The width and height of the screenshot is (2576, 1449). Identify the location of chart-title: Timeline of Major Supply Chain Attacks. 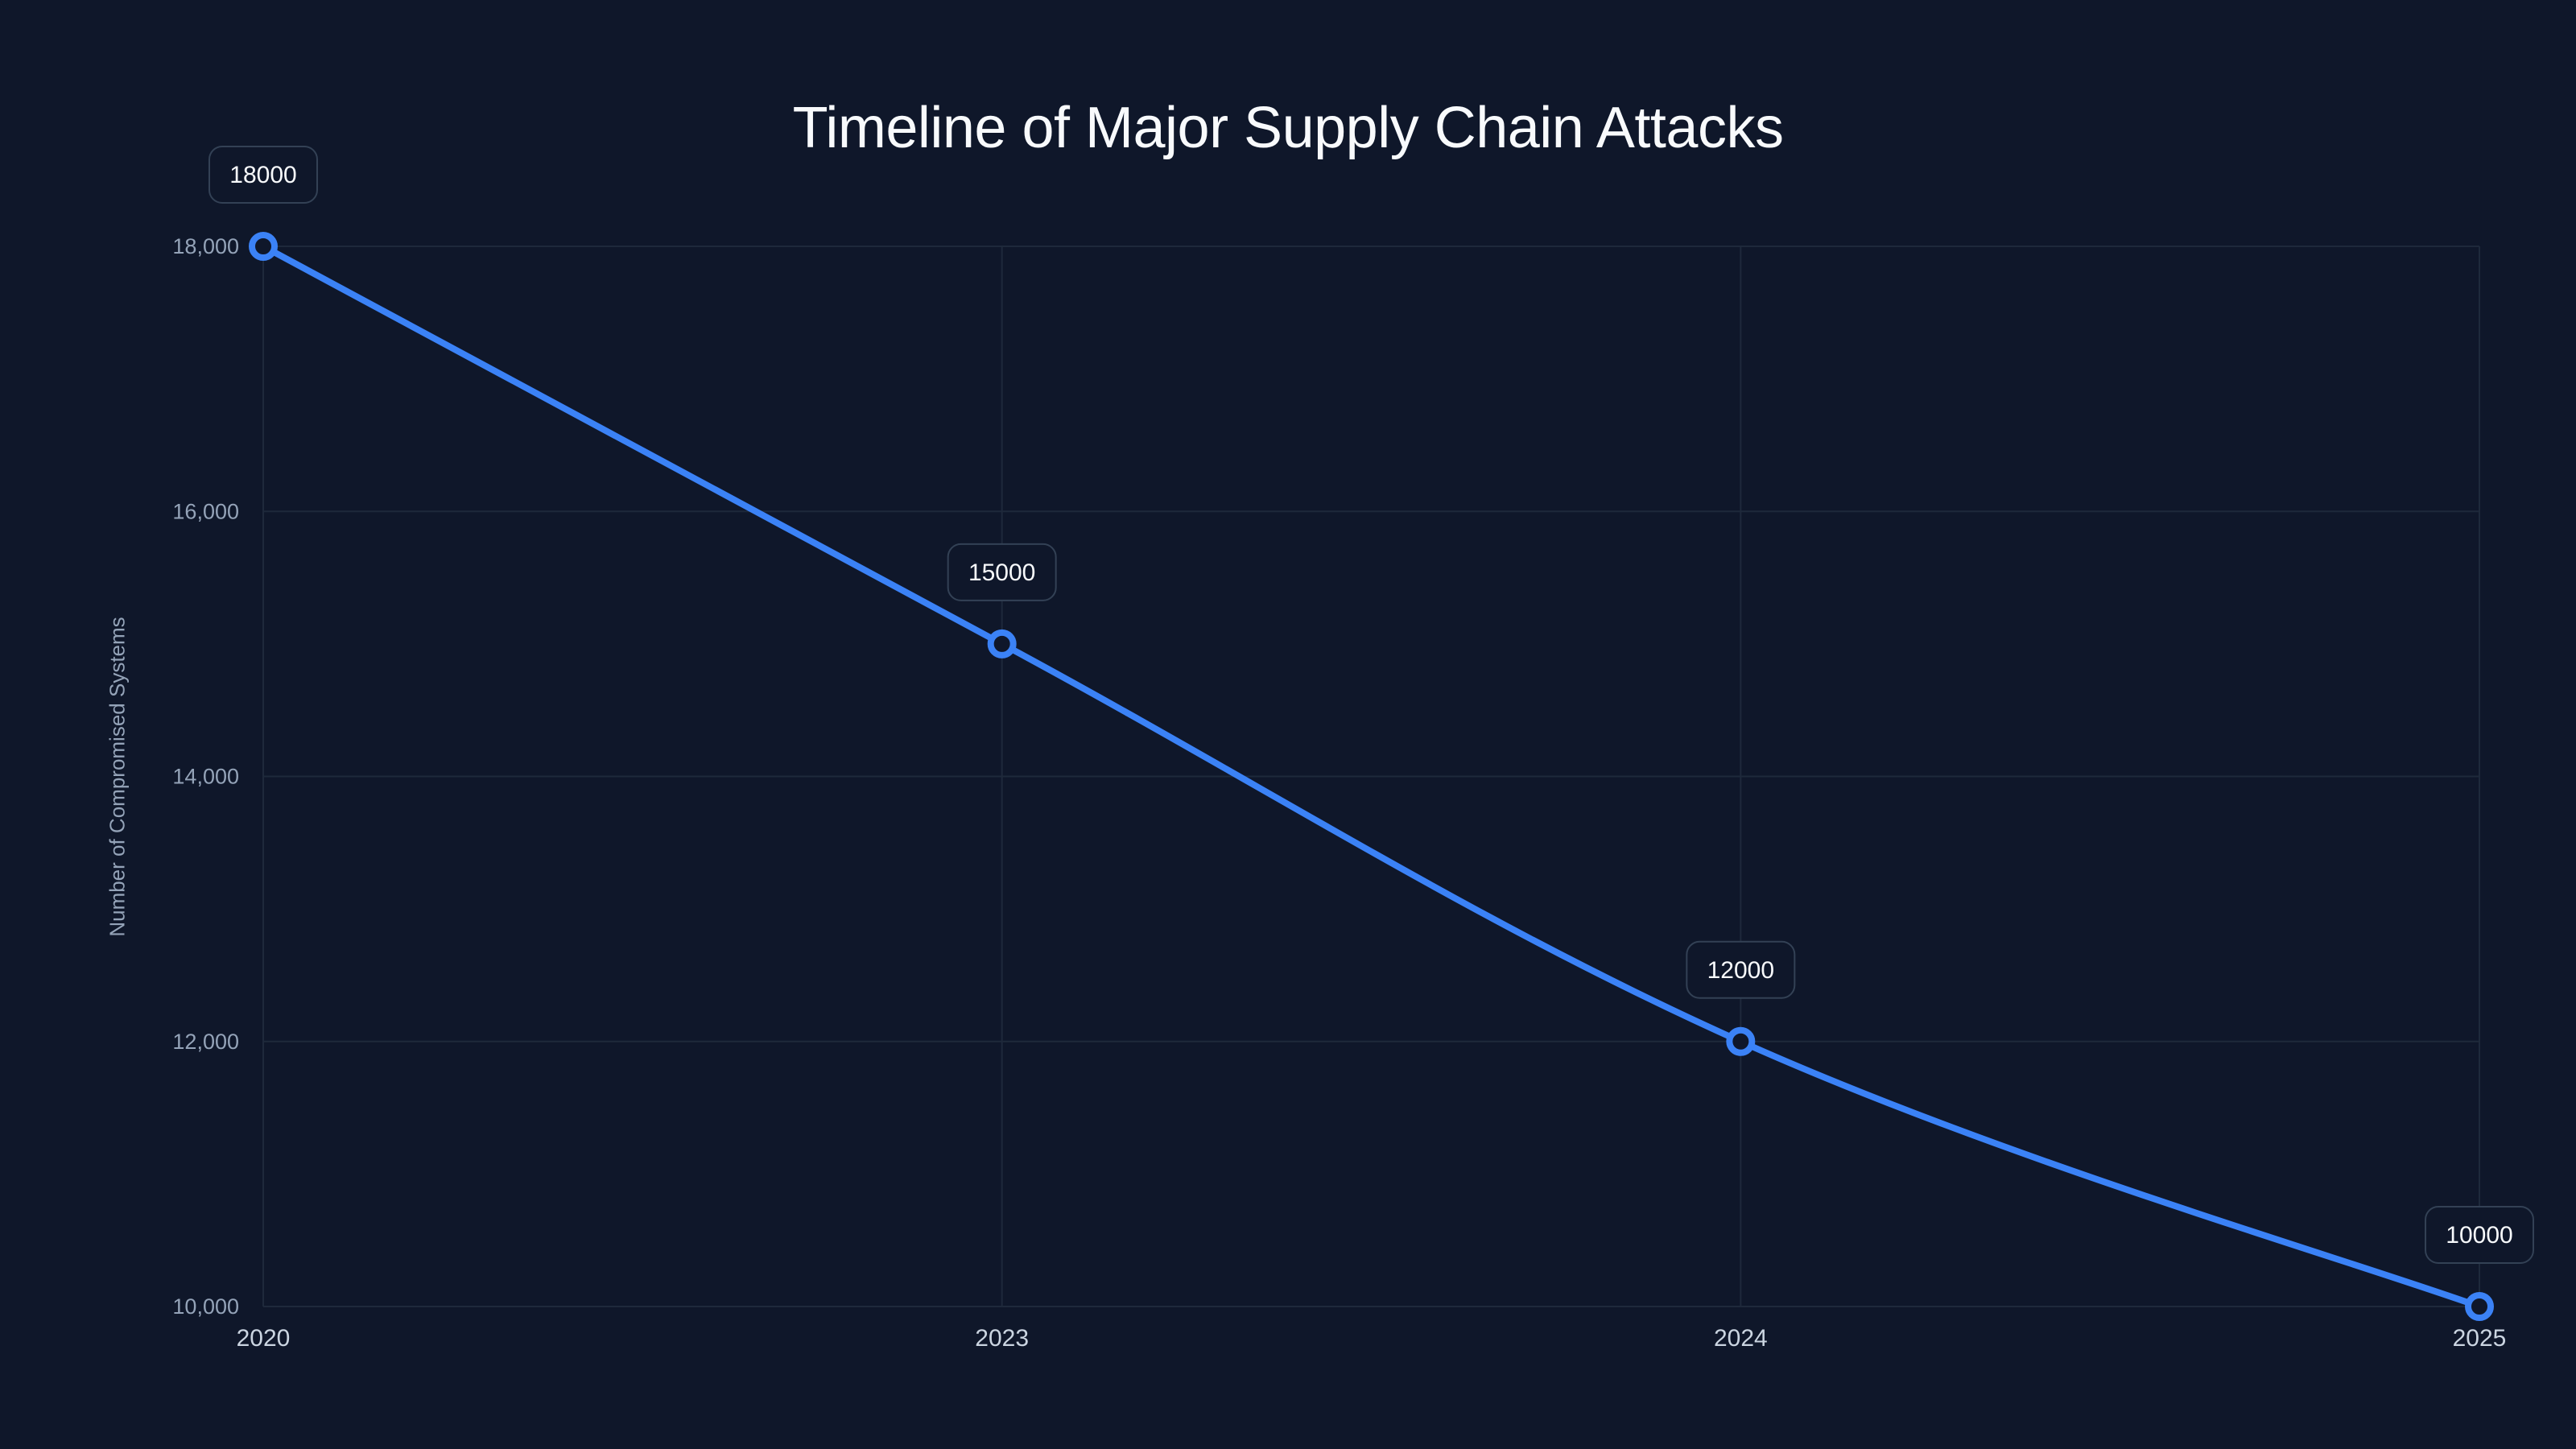
(1288, 128).